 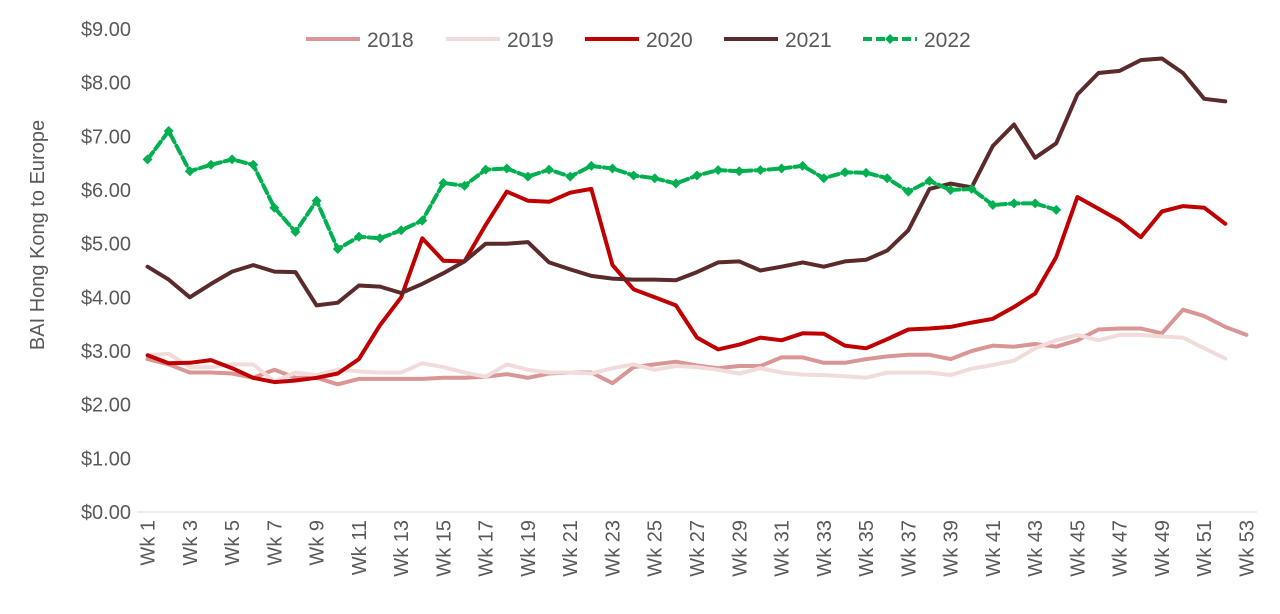 I want to click on x-tick-label: Wk 11, so click(x=360, y=547).